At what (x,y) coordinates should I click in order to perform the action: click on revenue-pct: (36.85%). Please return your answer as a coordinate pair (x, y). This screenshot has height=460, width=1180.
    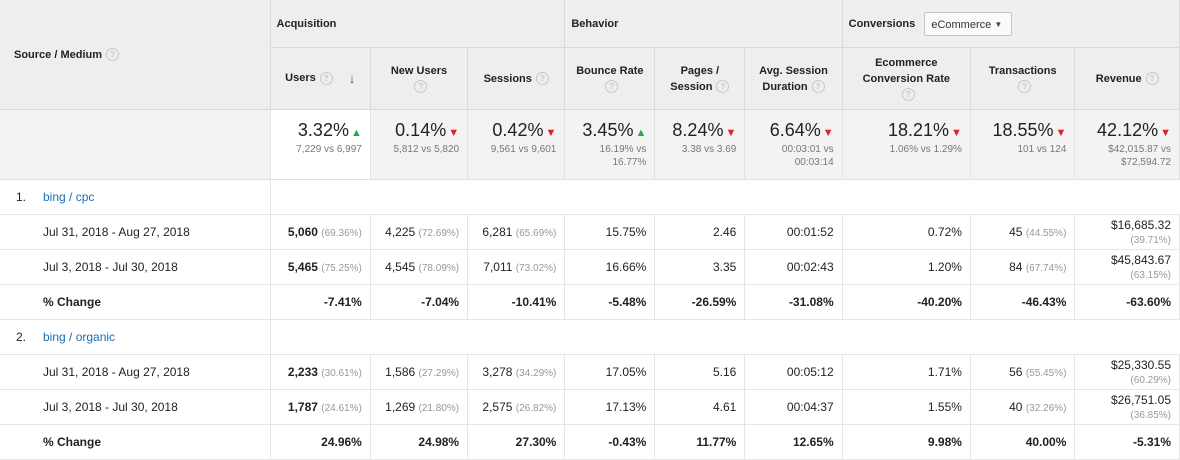
    Looking at the image, I should click on (1150, 415).